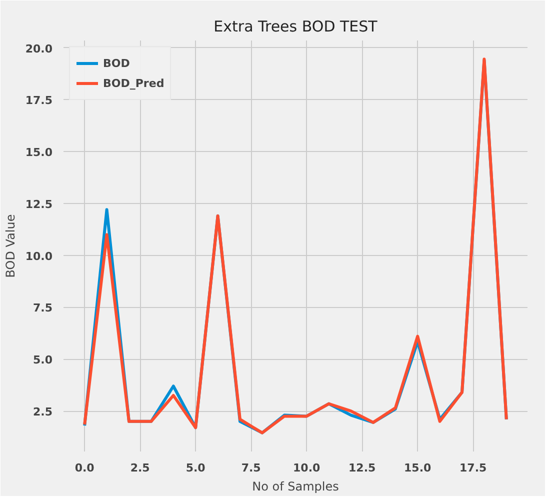  What do you see at coordinates (140, 468) in the screenshot?
I see `x-tick-label: 2.5` at bounding box center [140, 468].